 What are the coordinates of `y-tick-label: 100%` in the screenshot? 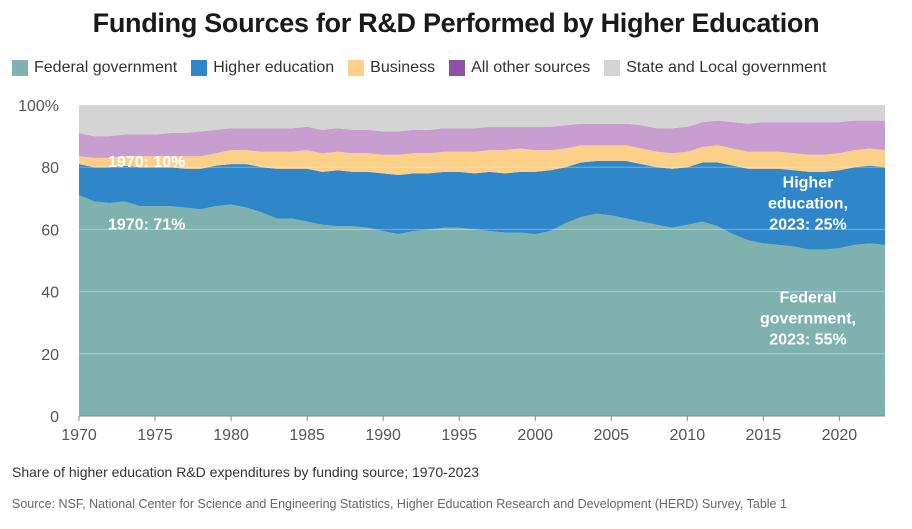 It's located at (38, 106).